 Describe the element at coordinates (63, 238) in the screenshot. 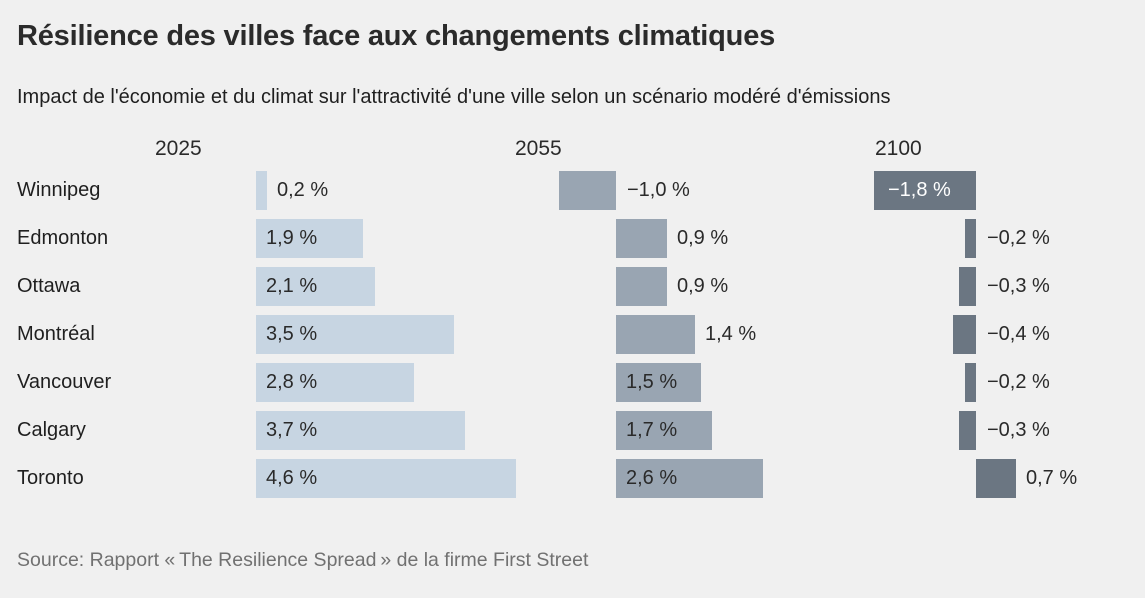

I see `row-label-edmonton: Edmonton` at that location.